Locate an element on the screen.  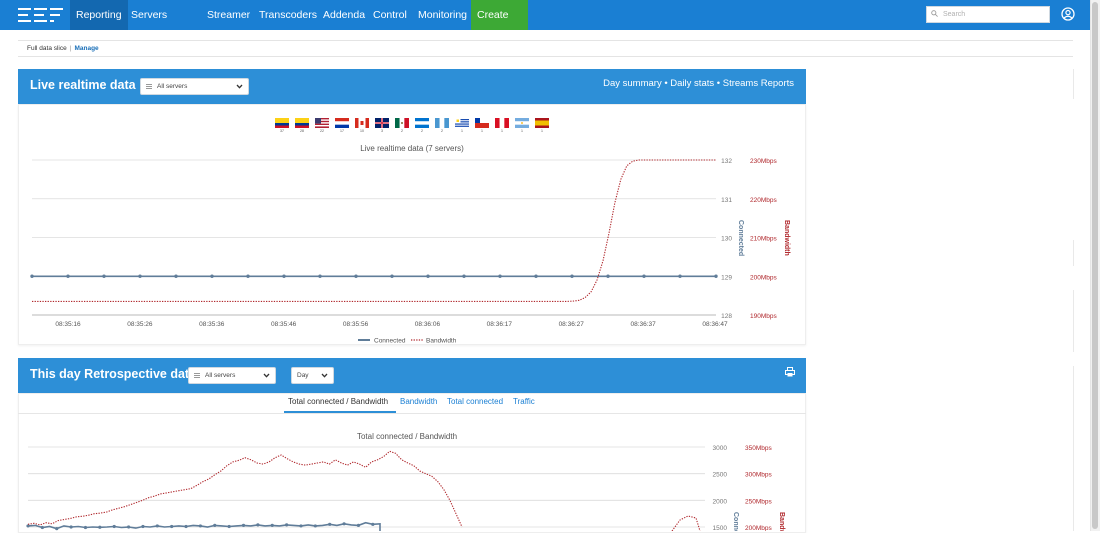
create-label: Create is located at coordinates (493, 15).